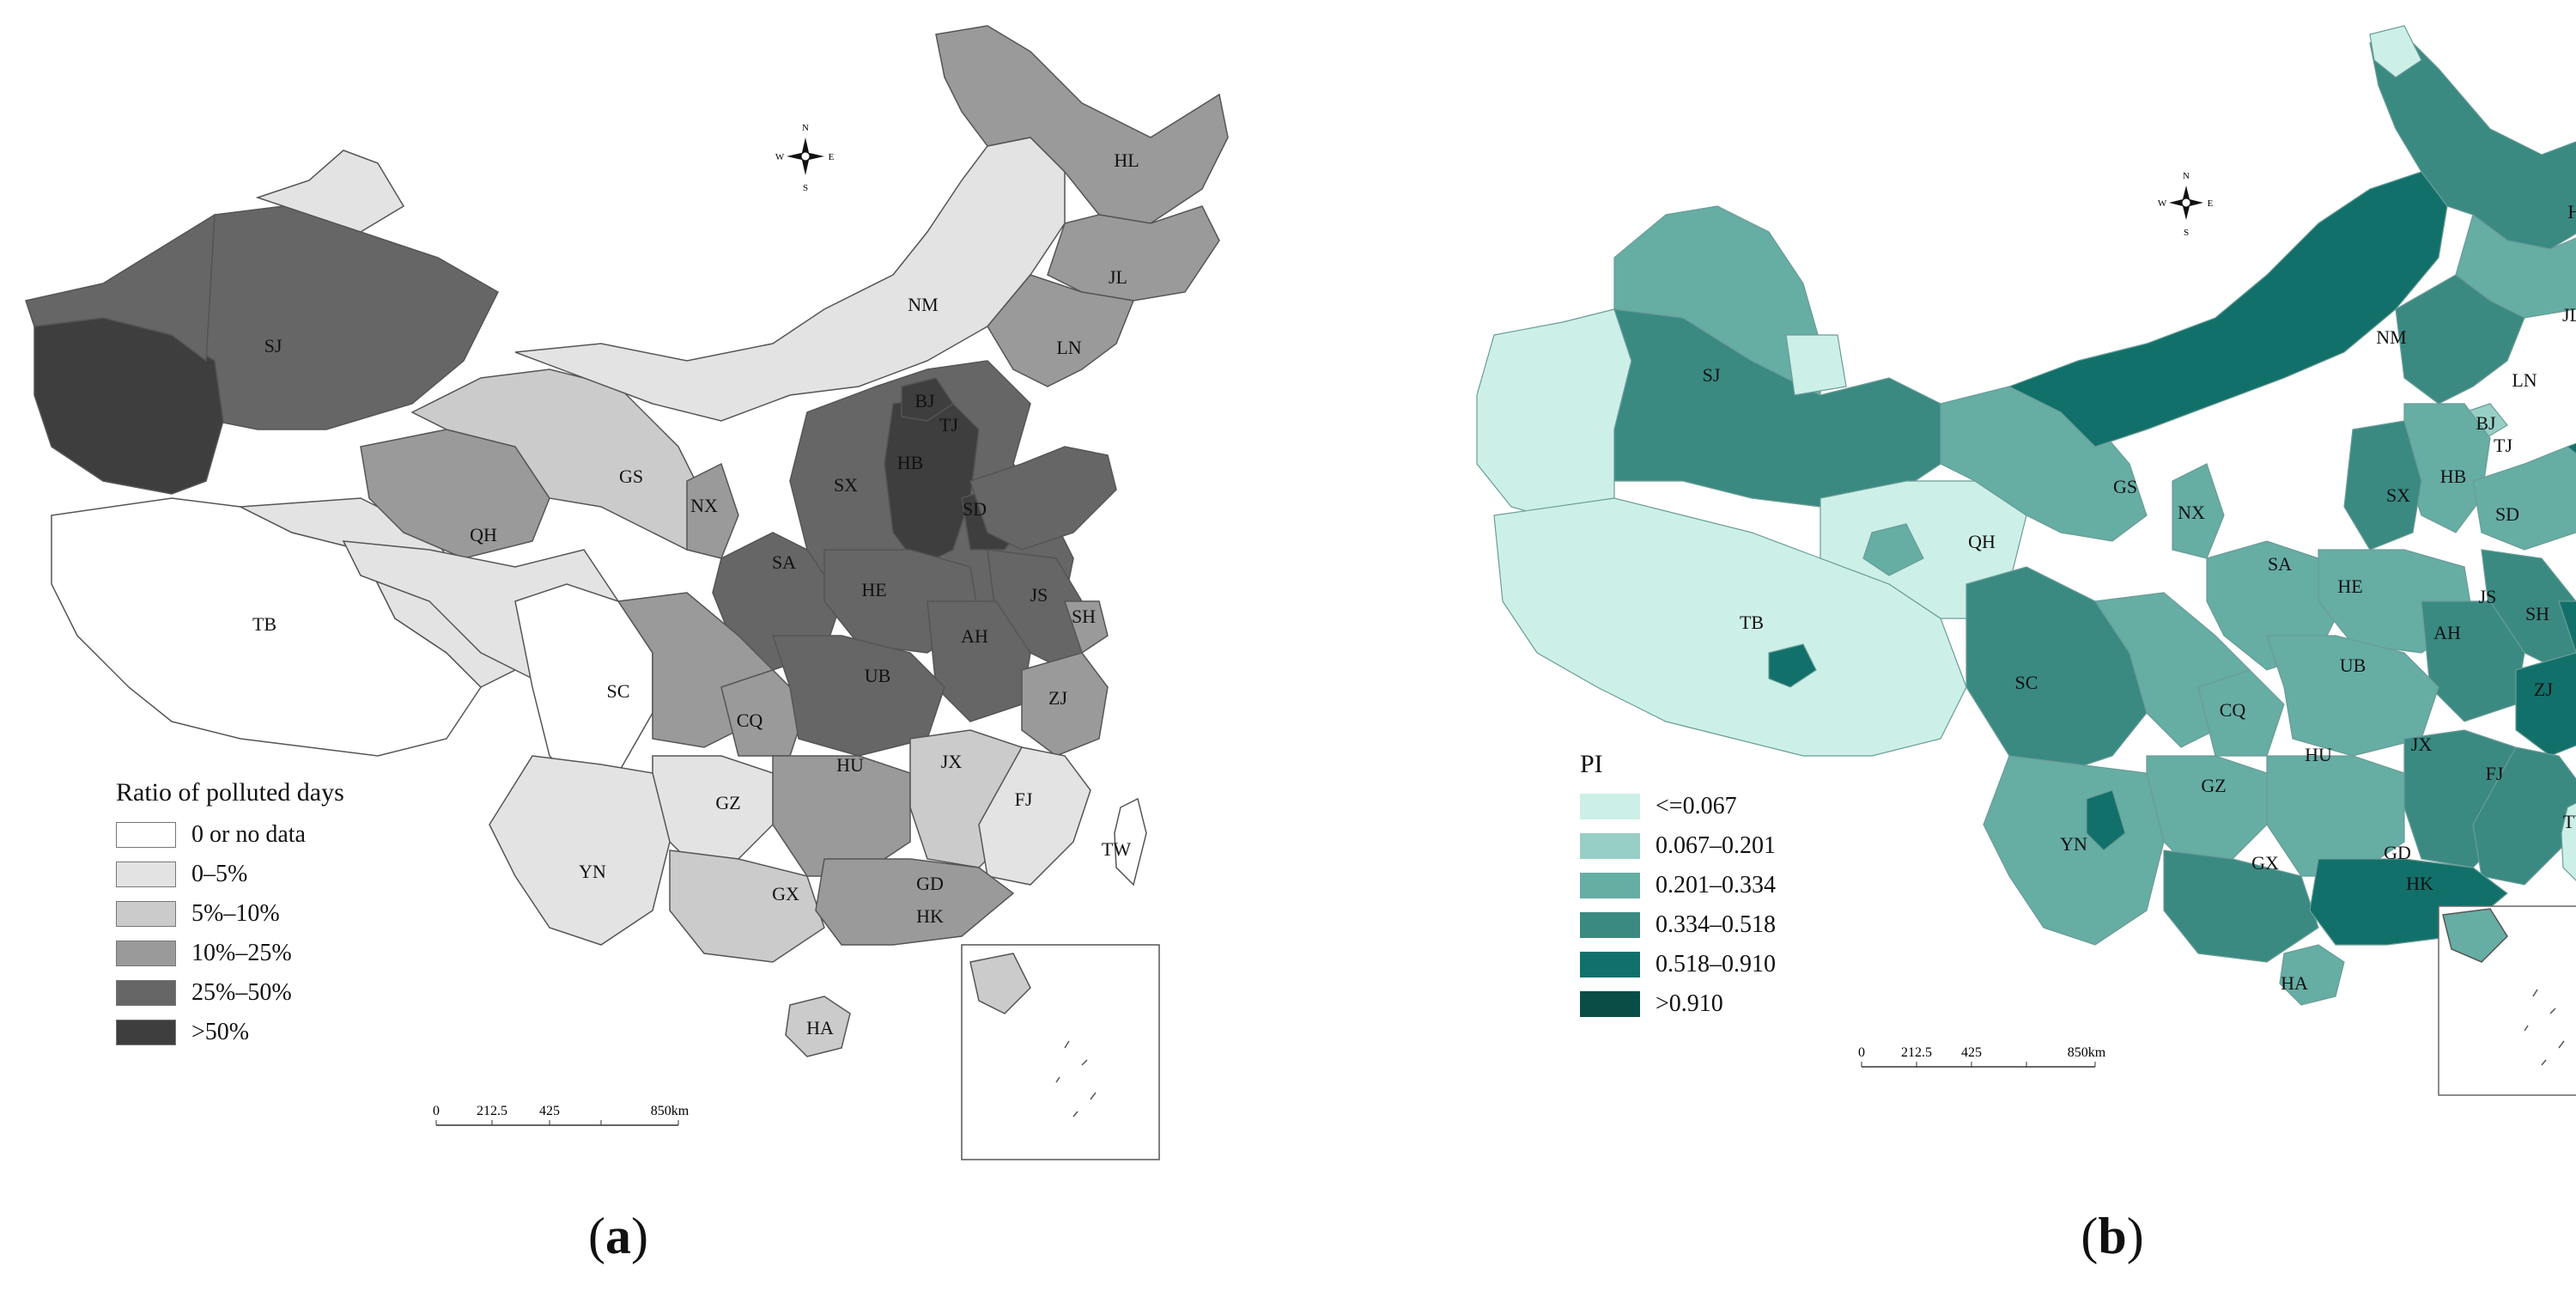 This screenshot has height=1291, width=2576. I want to click on legend-label: <=0.067, so click(1697, 806).